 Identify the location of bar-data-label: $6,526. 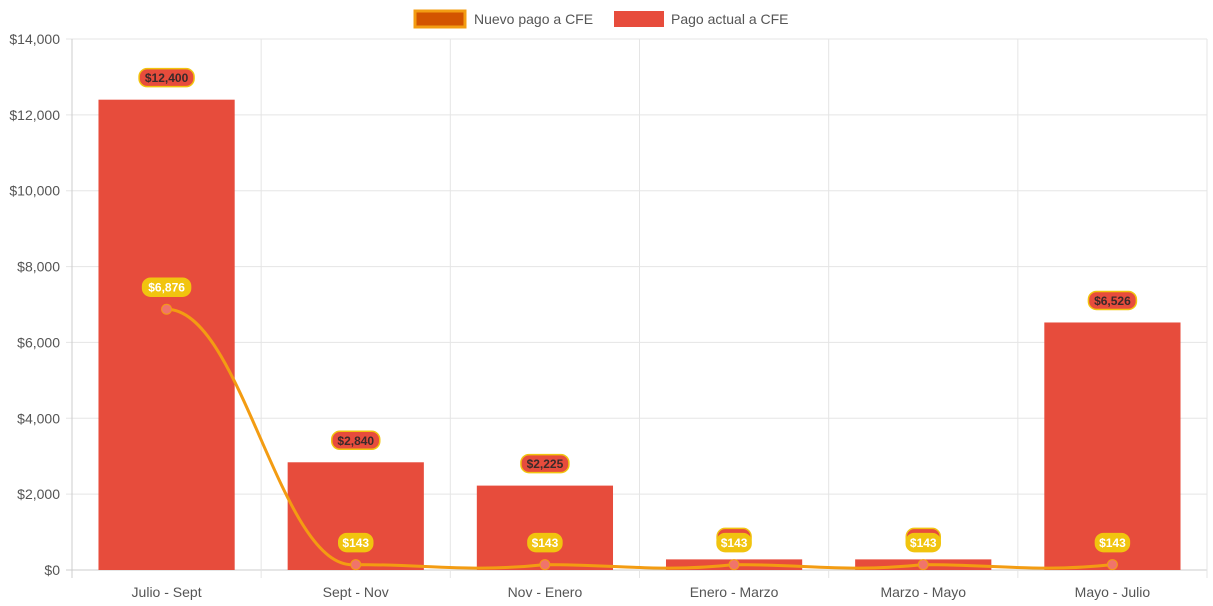
(1112, 300).